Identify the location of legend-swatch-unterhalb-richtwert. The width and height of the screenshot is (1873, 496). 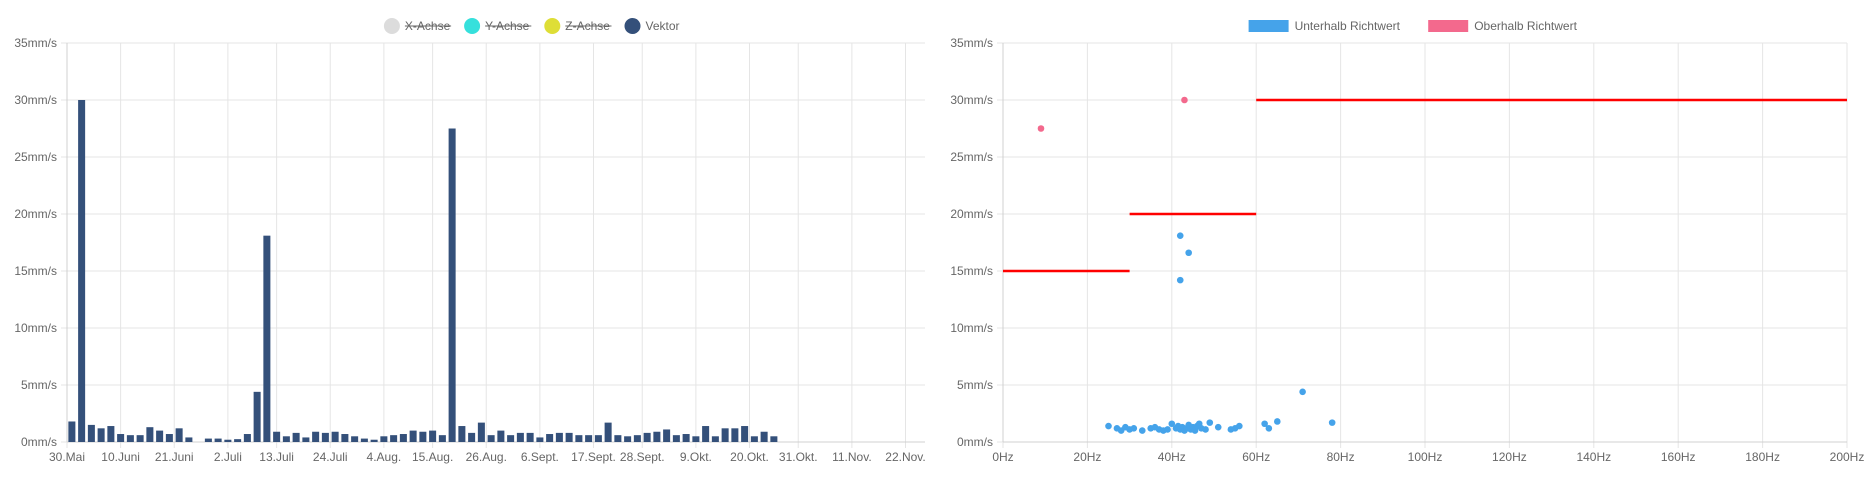
(1268, 26).